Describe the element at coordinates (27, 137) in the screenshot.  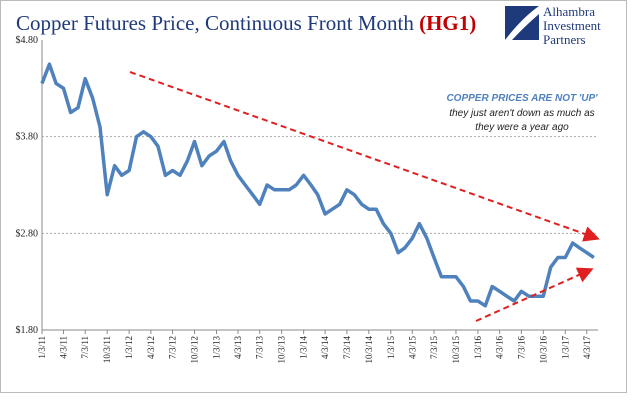
I see `y-tick-label: $3.80` at that location.